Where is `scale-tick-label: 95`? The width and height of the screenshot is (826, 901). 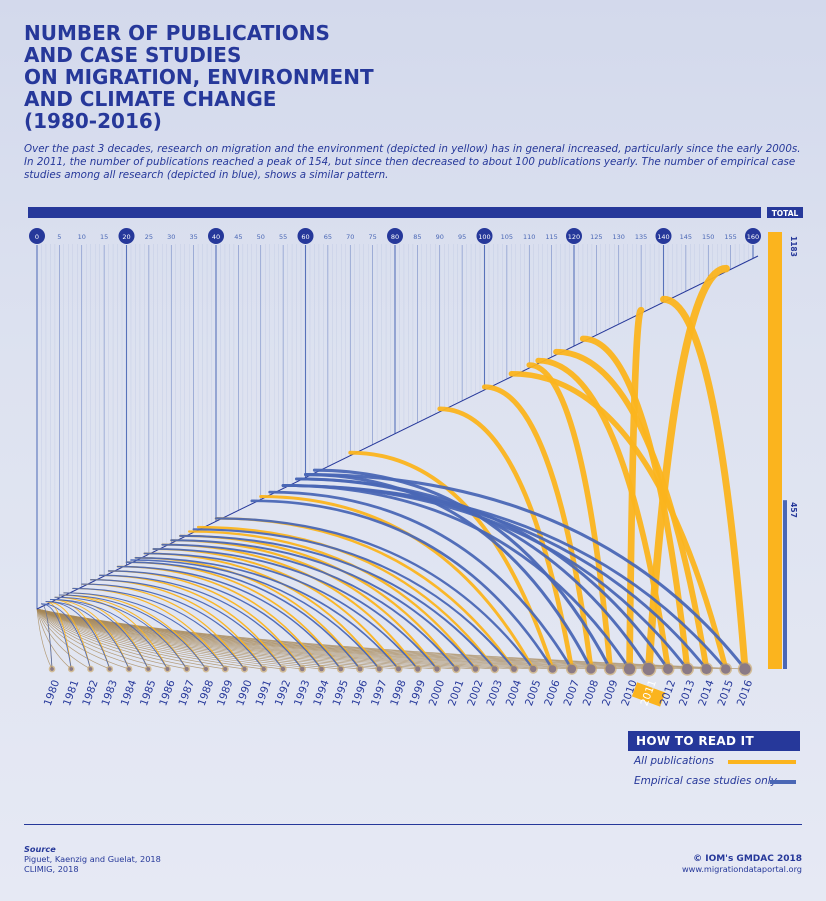 scale-tick-label: 95 is located at coordinates (462, 237).